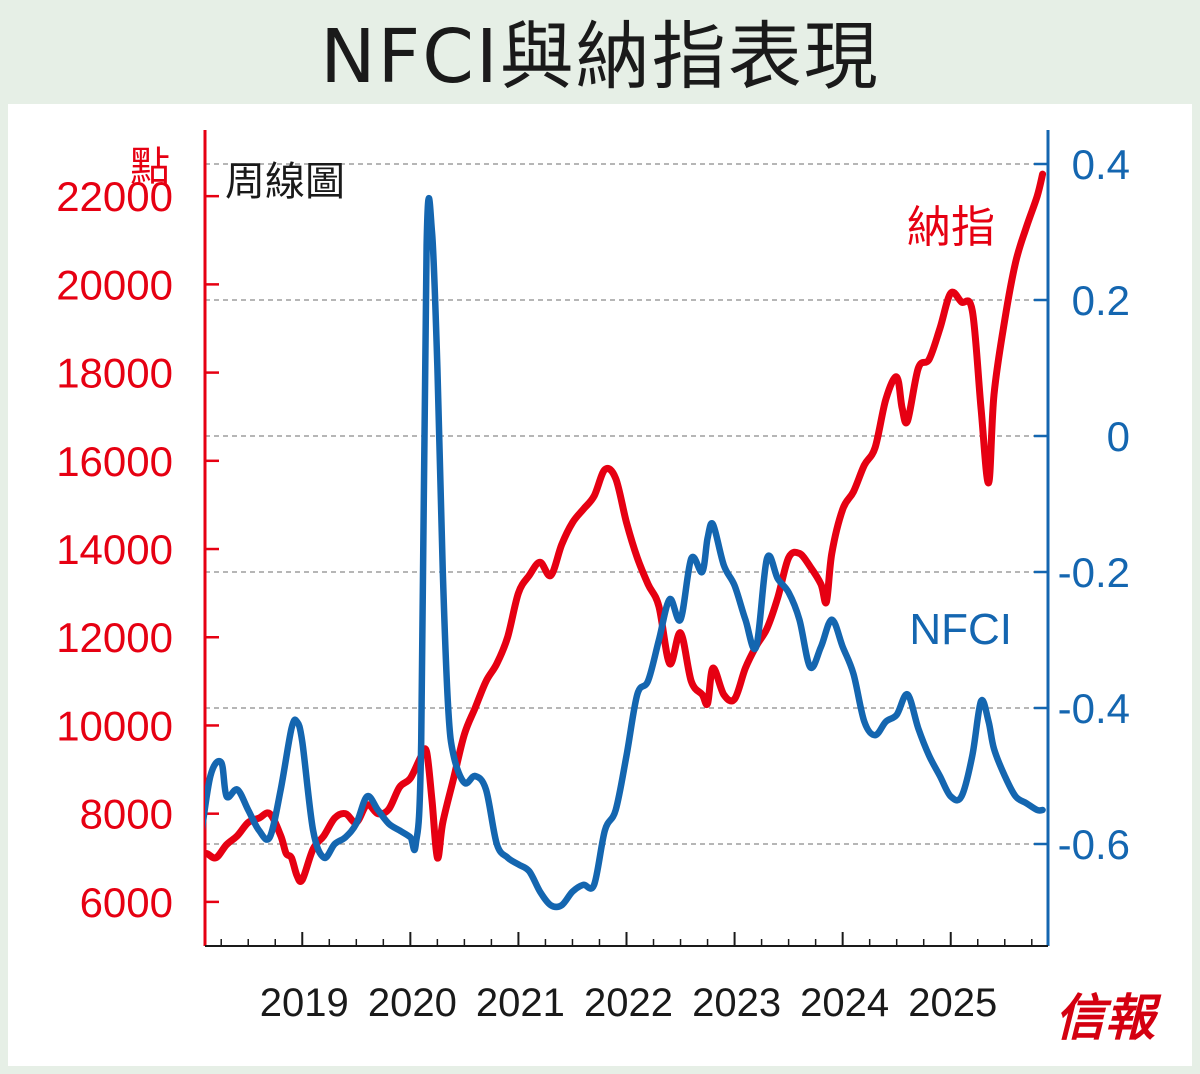 The width and height of the screenshot is (1200, 1074). What do you see at coordinates (1082, 538) in the screenshot?
I see `right-axis: 0.4 0.2 0 -0.2 -0.4 -0.6` at bounding box center [1082, 538].